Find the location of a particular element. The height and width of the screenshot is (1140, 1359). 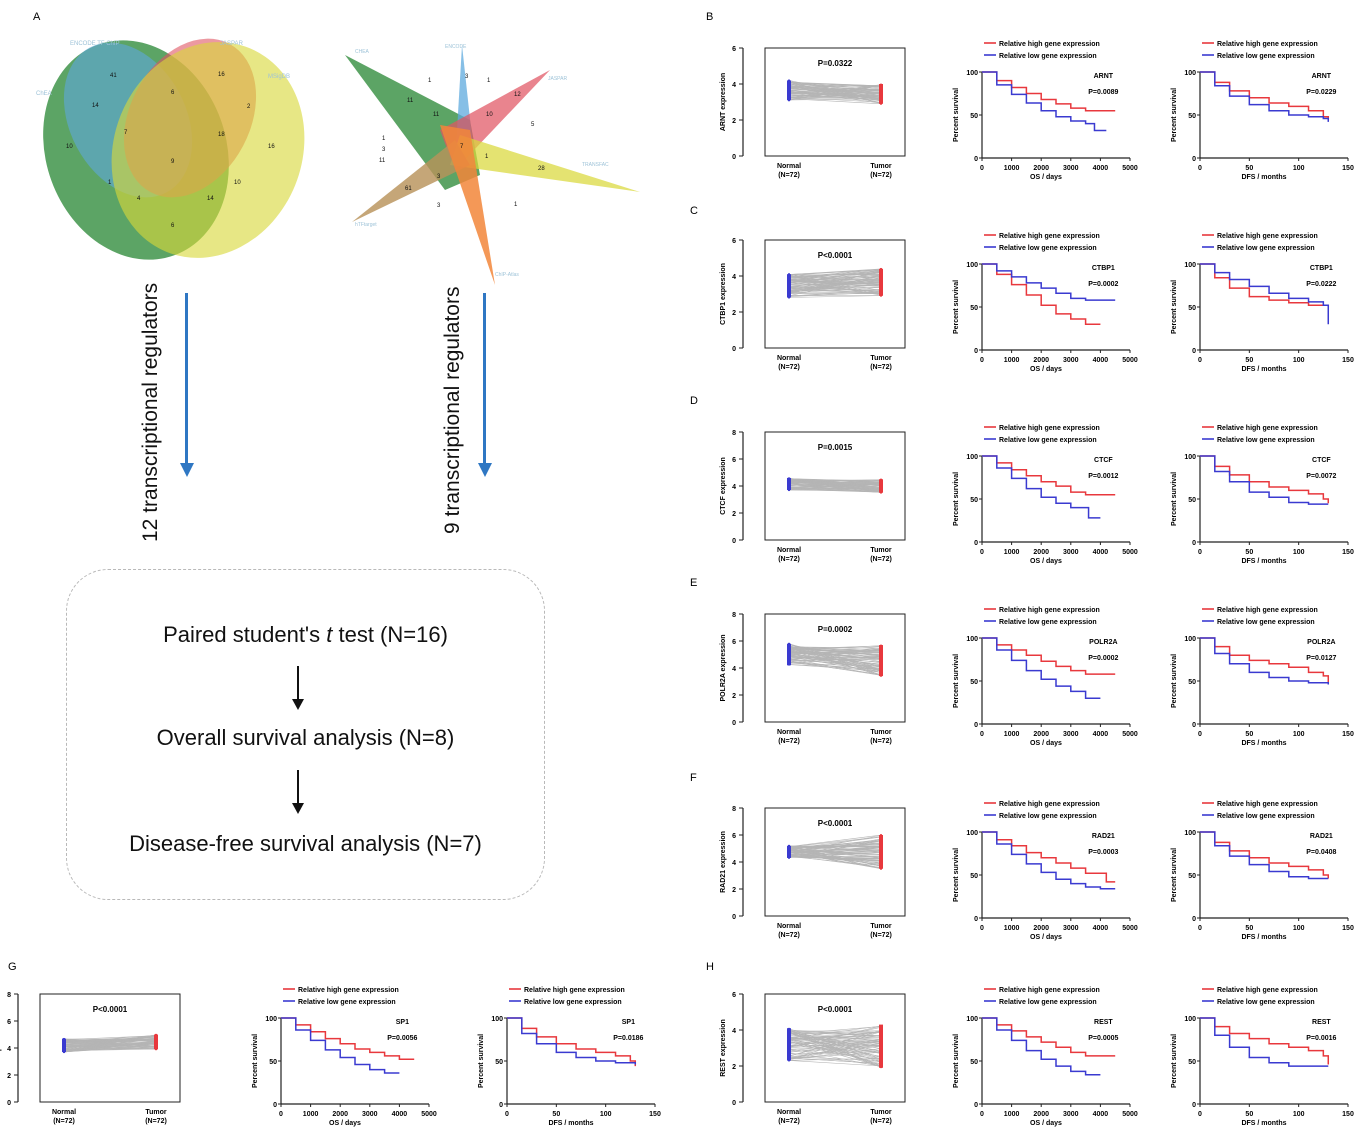

workflow-step-ttest-italic: t is located at coordinates (329, 634).